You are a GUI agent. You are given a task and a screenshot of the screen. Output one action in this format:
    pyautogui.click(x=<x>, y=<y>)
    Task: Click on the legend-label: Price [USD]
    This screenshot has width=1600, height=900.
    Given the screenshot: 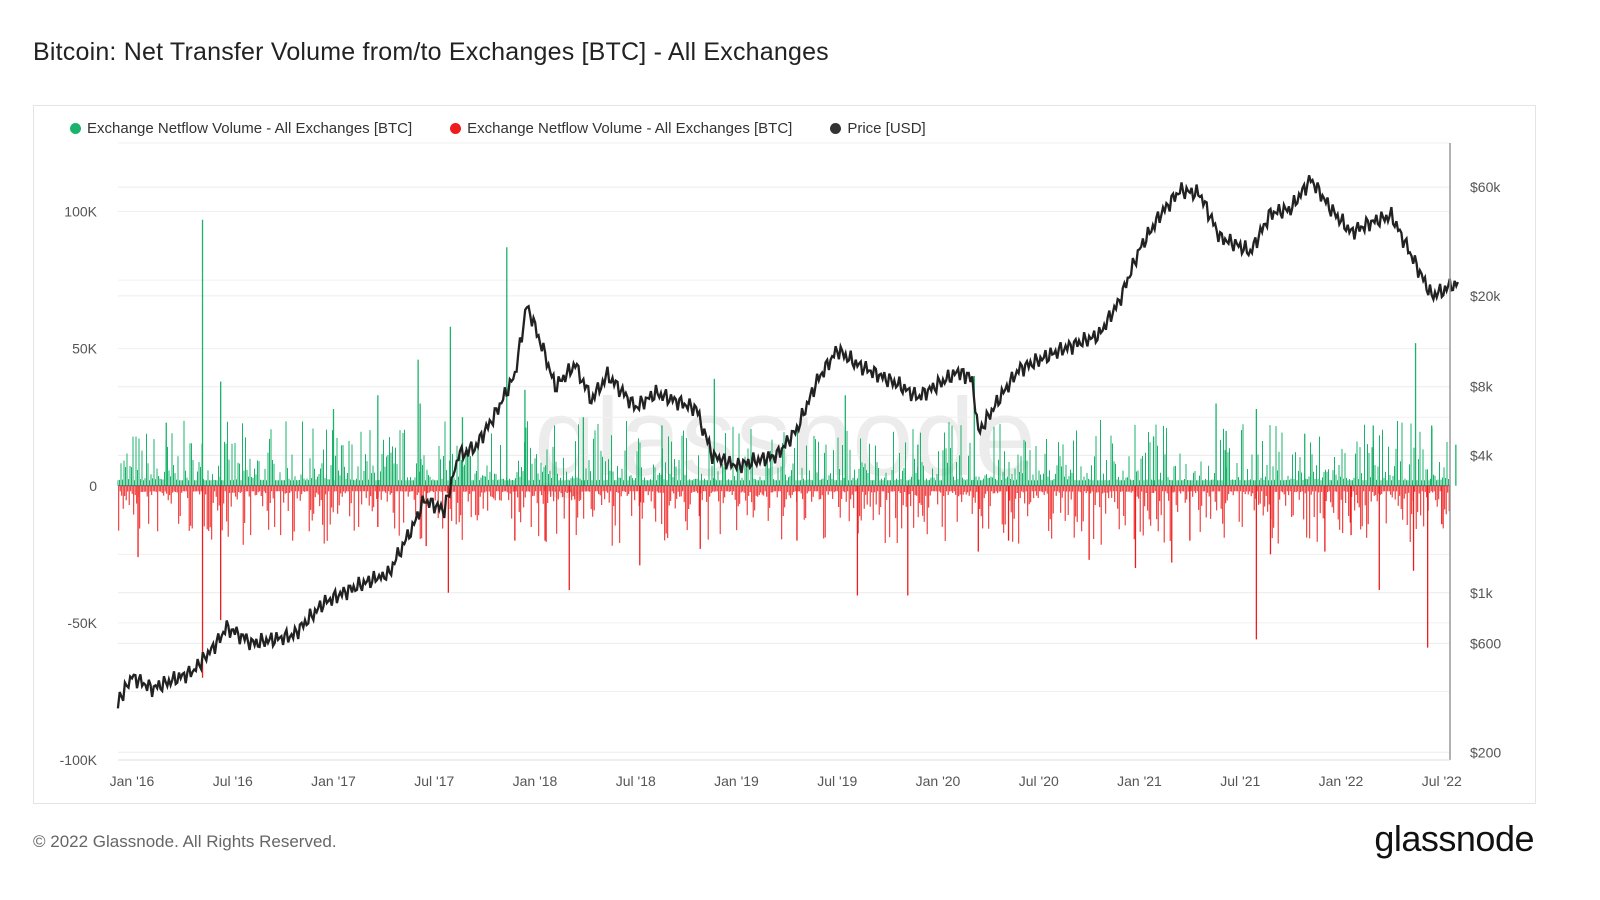 What is the action you would take?
    pyautogui.click(x=886, y=128)
    